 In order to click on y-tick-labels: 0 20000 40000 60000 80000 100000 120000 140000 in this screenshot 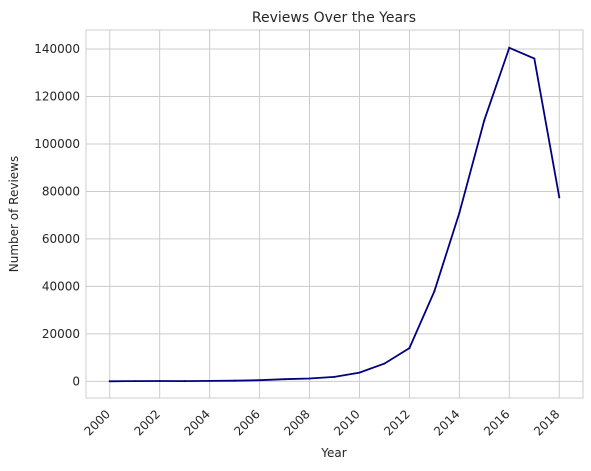, I will do `click(57, 215)`.